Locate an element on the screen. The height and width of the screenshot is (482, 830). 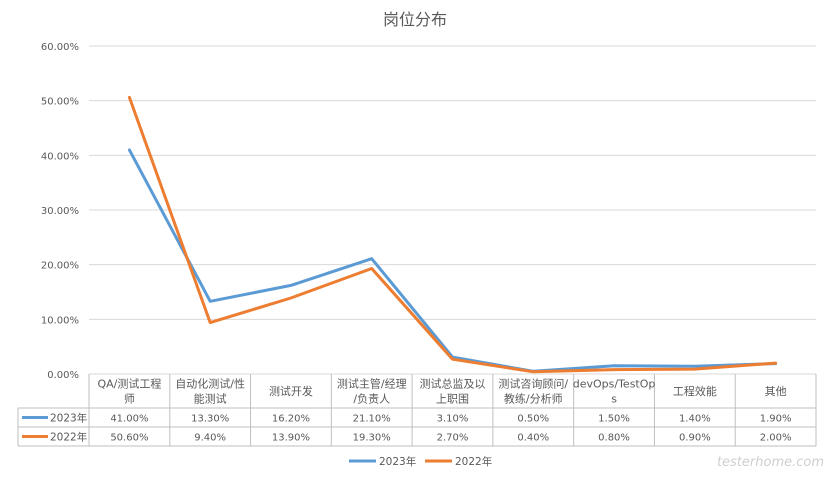
x-category-label: 测试主管/经理 is located at coordinates (372, 384).